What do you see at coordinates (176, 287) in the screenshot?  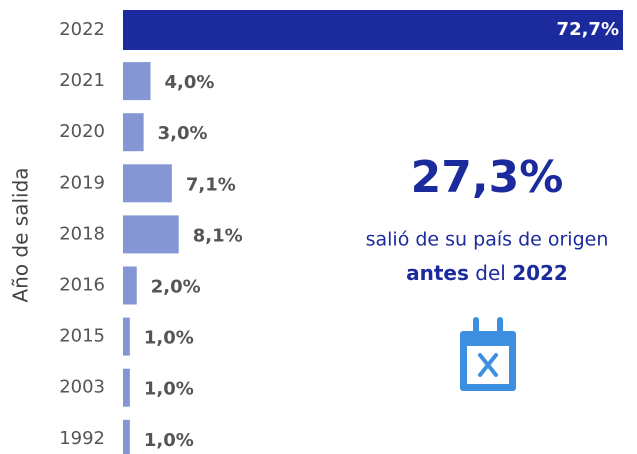 I see `value-label: 2,0%` at bounding box center [176, 287].